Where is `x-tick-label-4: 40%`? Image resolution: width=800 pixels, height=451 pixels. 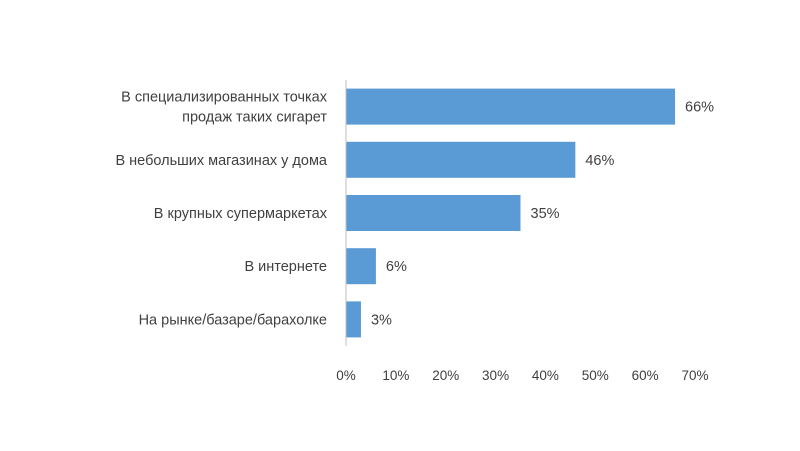
x-tick-label-4: 40% is located at coordinates (545, 375).